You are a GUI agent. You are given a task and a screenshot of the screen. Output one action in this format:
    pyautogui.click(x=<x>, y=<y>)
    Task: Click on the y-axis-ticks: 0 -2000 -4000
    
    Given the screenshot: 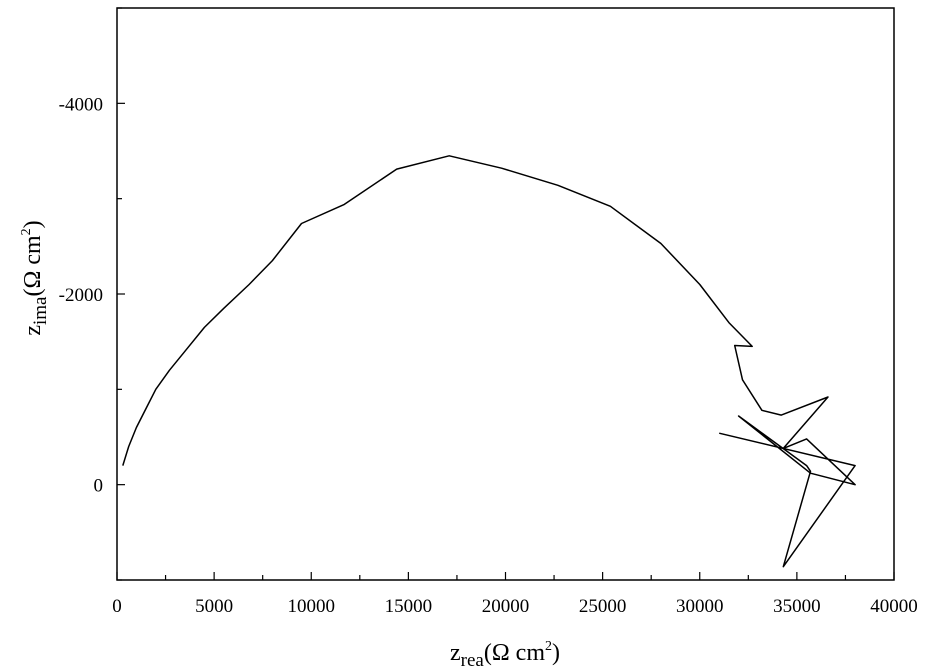 What is the action you would take?
    pyautogui.click(x=92, y=294)
    